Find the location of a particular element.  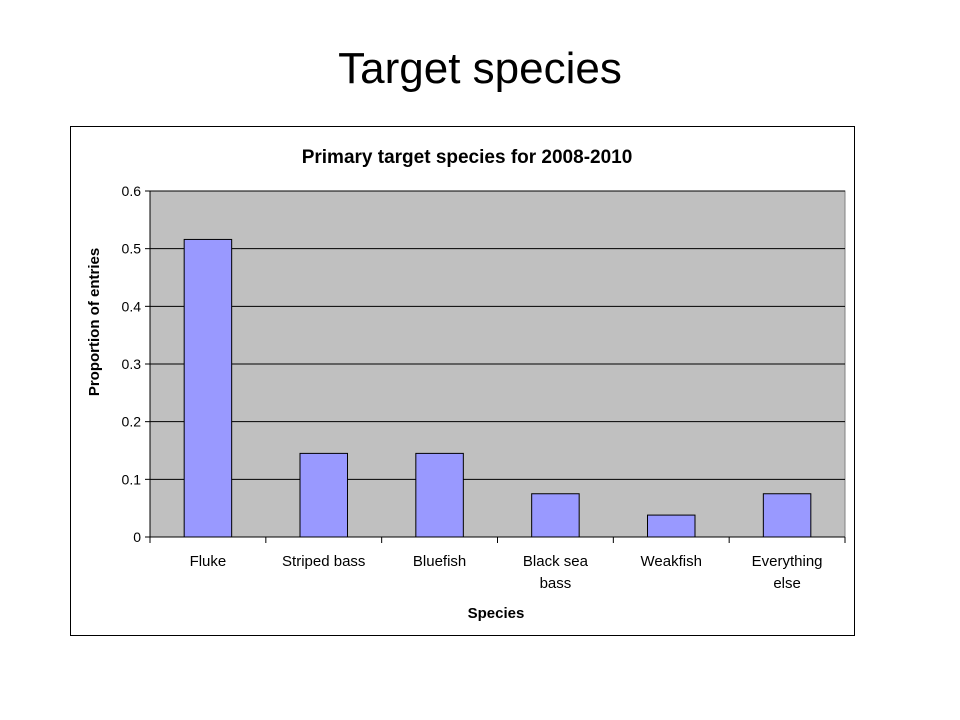

y-tick-label: 0.5 is located at coordinates (132, 249).